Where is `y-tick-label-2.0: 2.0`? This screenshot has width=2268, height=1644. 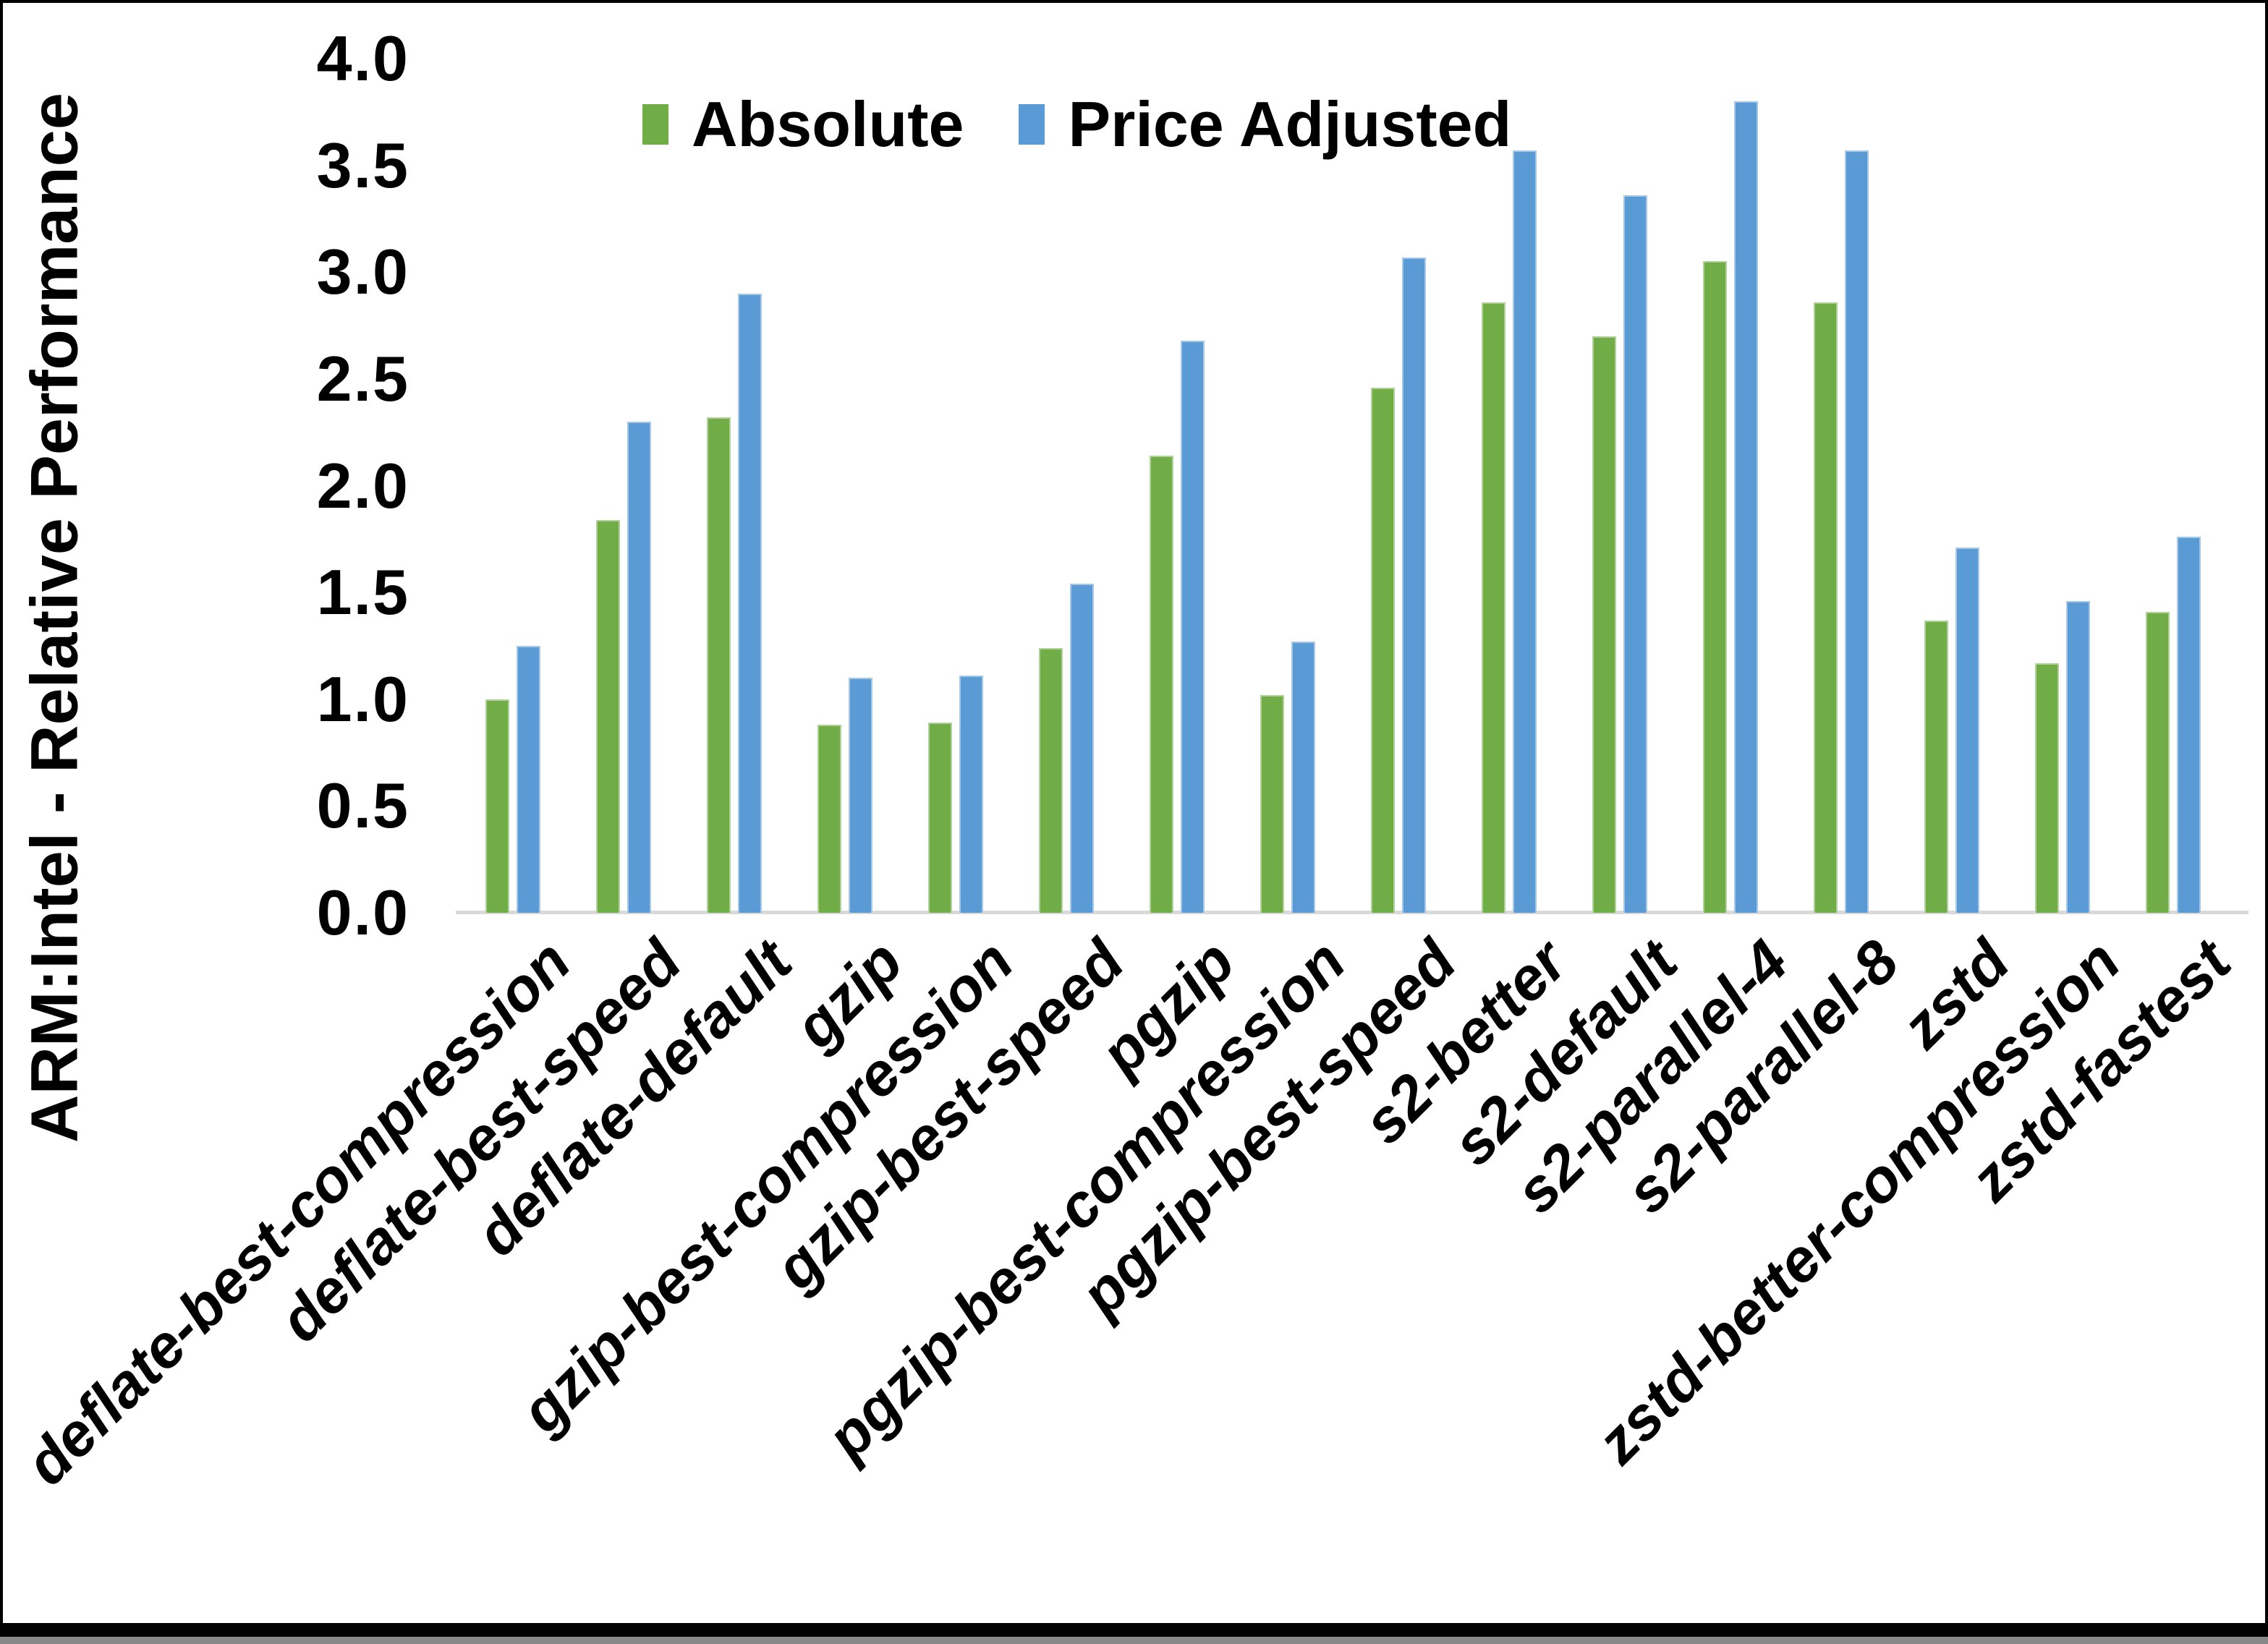
y-tick-label-2.0: 2.0 is located at coordinates (362, 485).